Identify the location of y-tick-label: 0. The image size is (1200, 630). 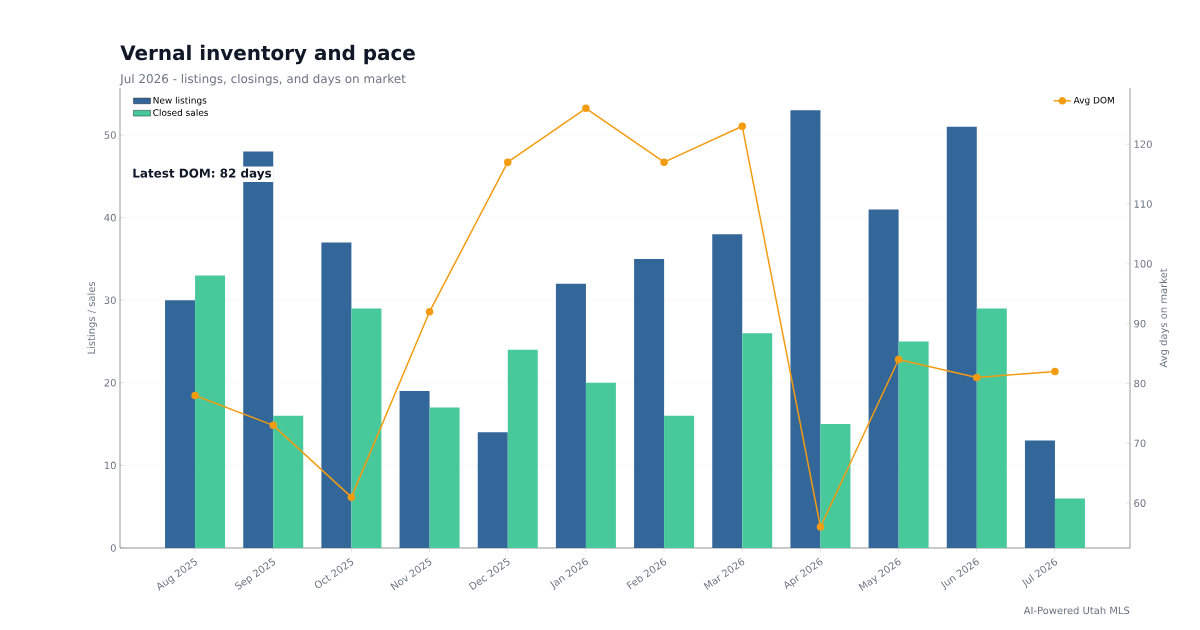
(113, 548).